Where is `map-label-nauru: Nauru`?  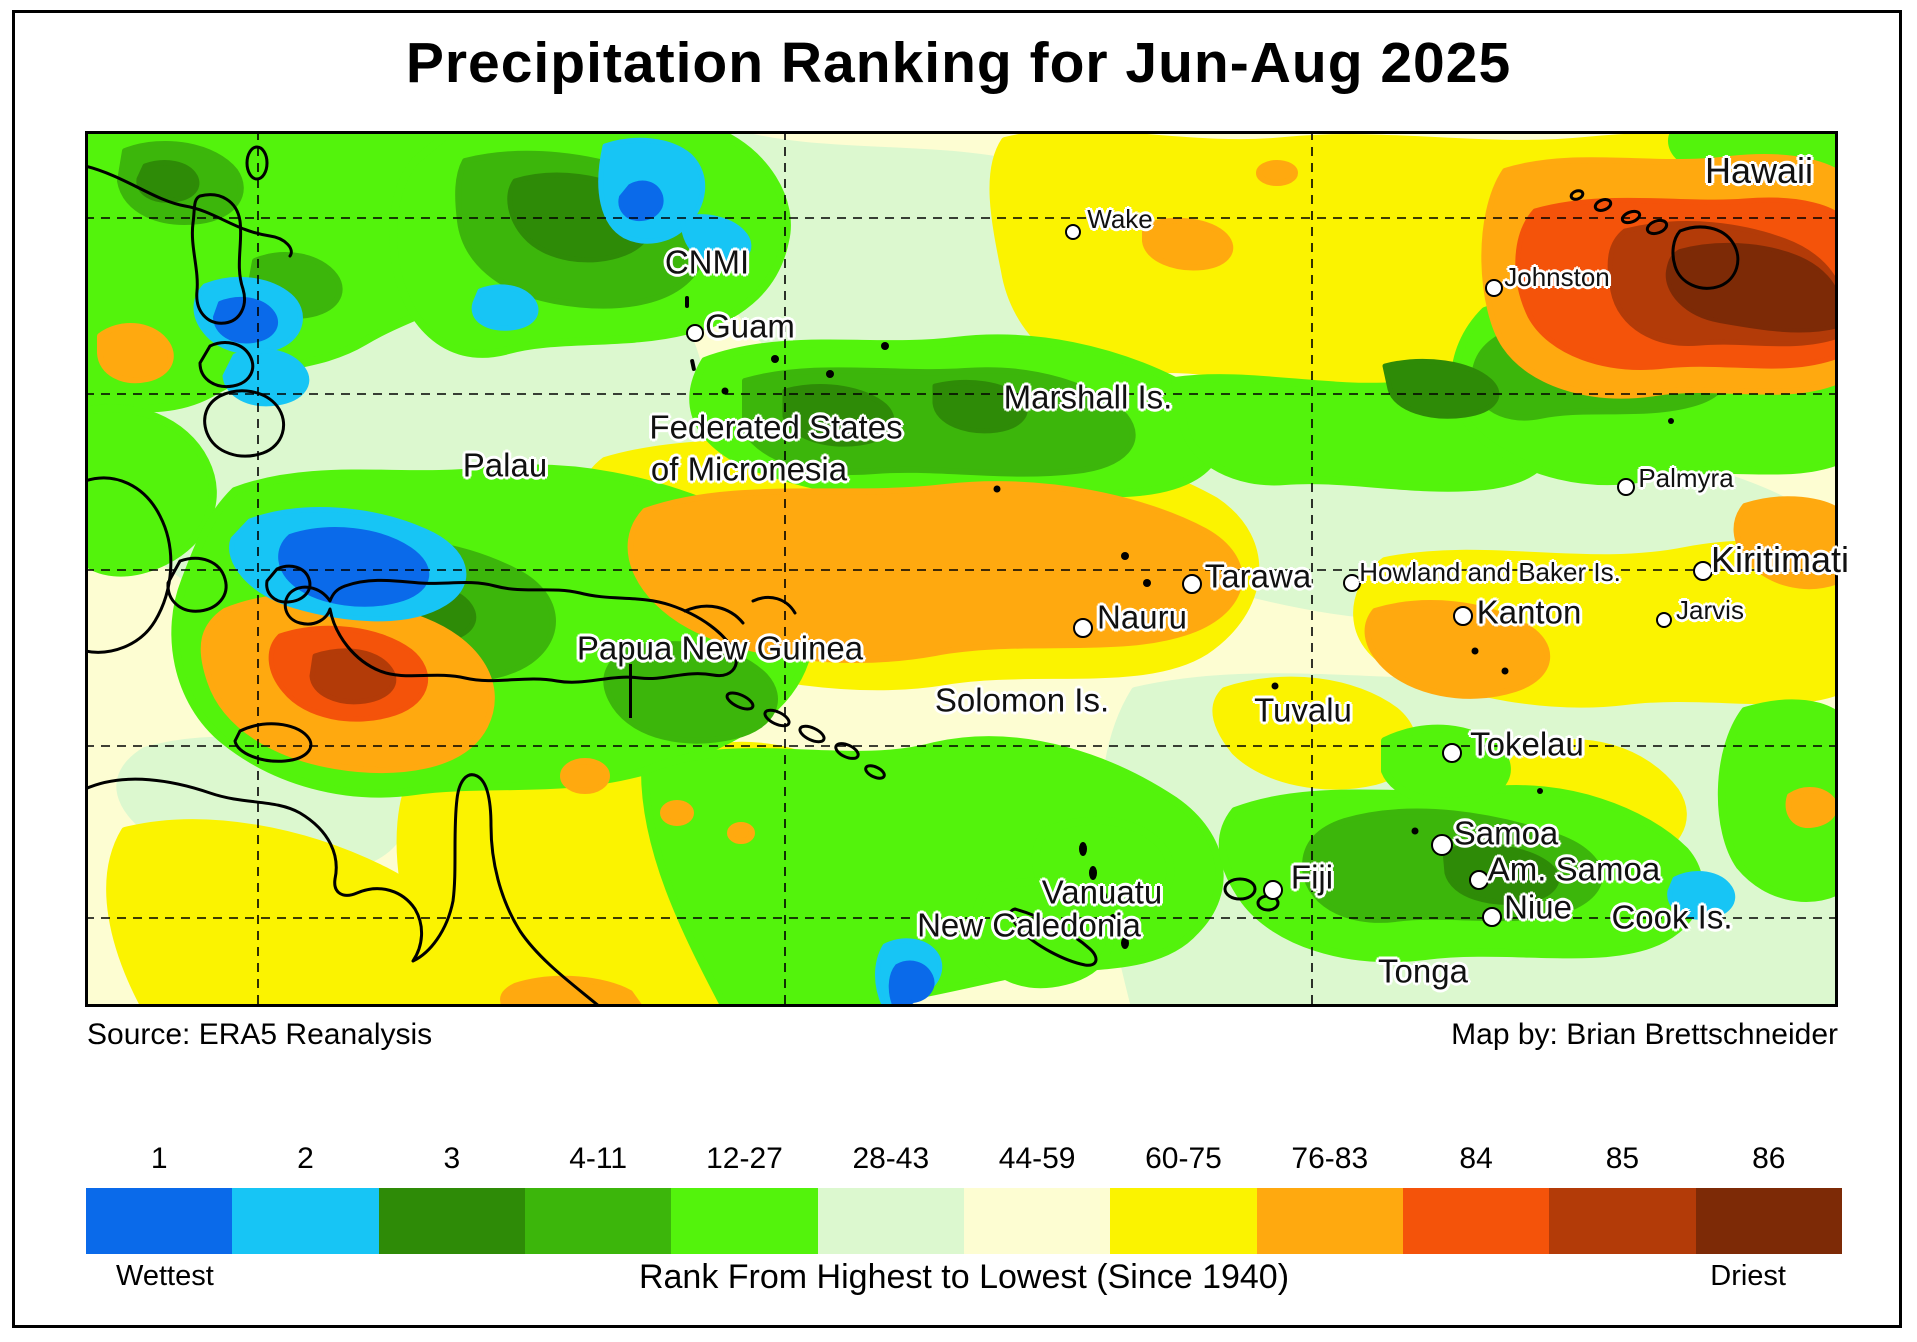 map-label-nauru: Nauru is located at coordinates (1142, 617).